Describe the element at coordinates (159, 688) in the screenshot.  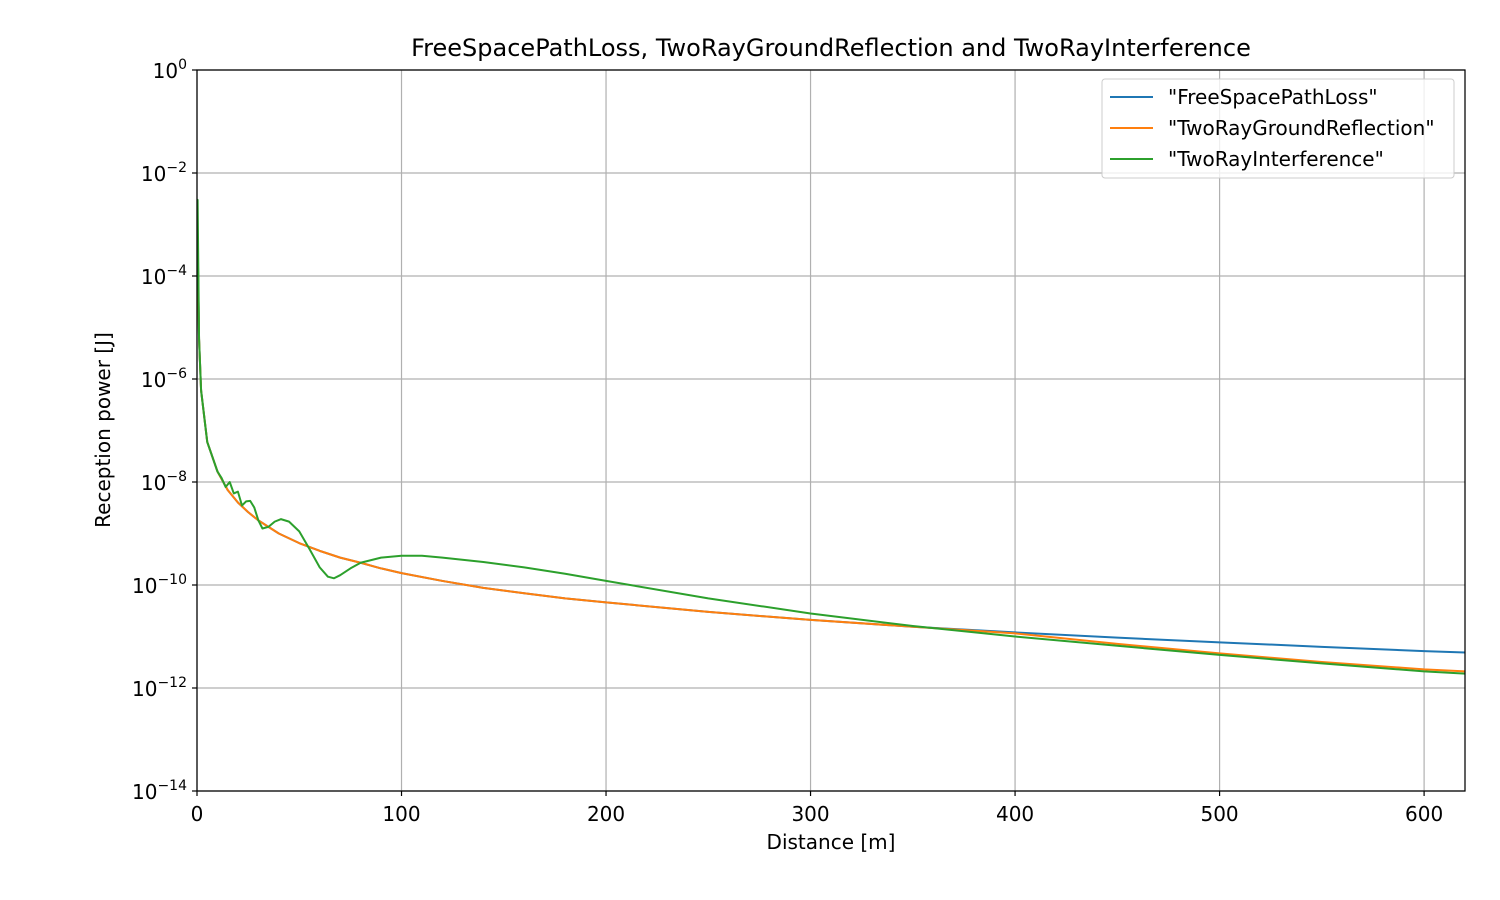
I see `y-tick-label: 10⁻¹²` at that location.